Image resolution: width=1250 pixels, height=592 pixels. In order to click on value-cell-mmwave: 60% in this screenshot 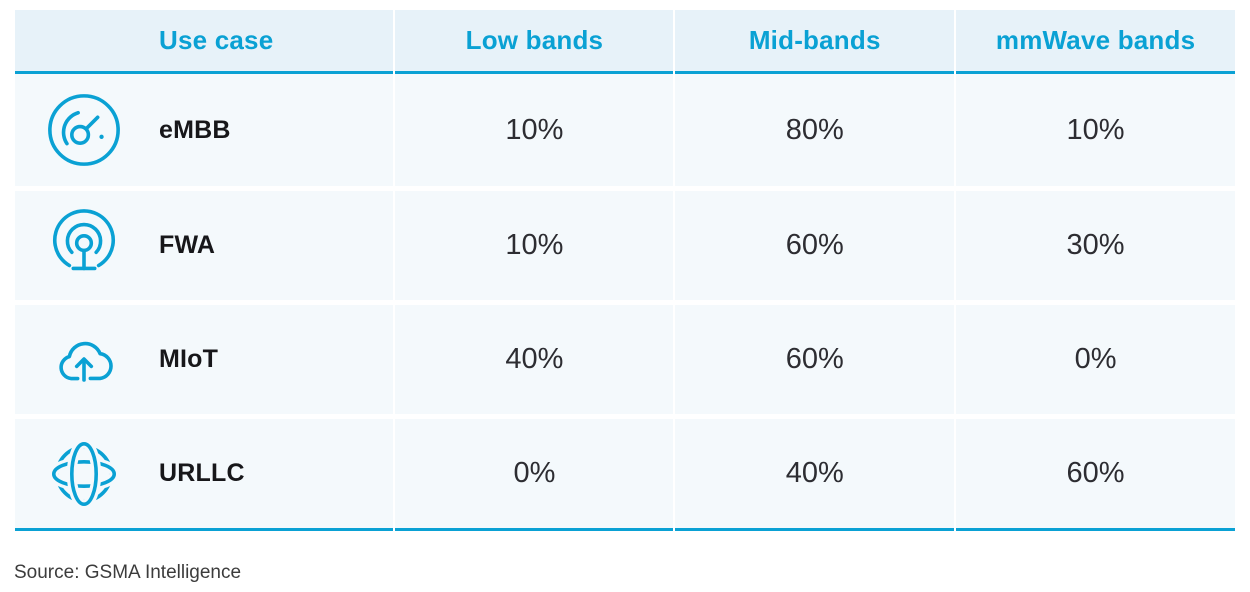, I will do `click(1095, 472)`.